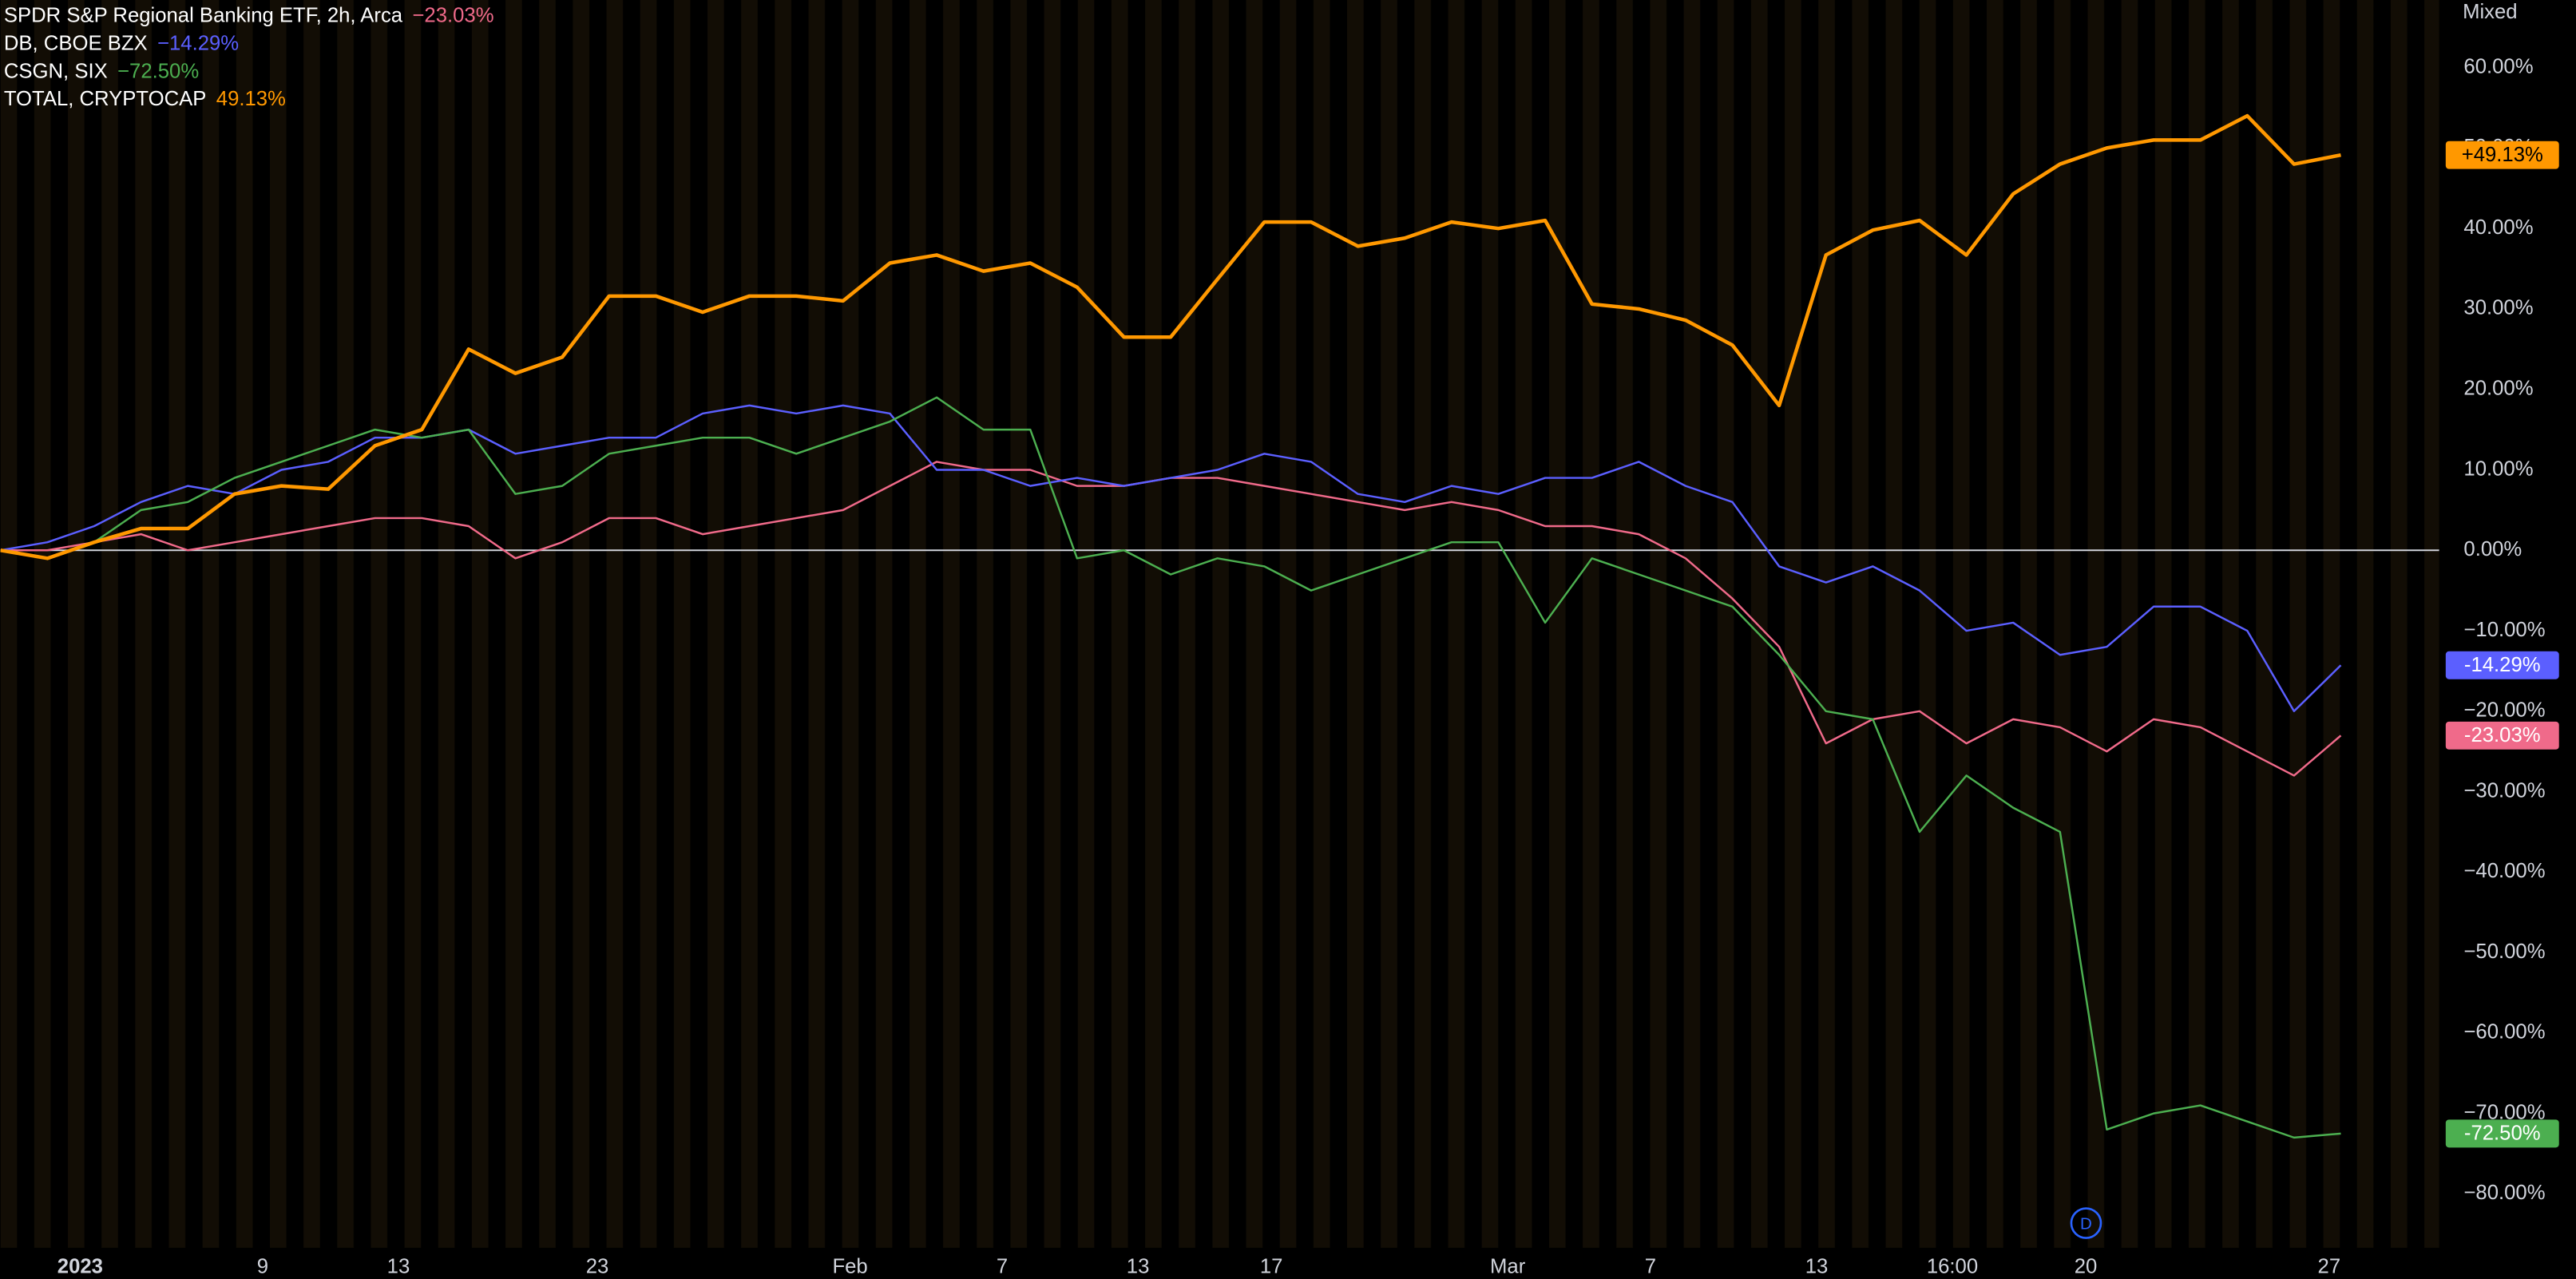 Image resolution: width=2576 pixels, height=1279 pixels. Describe the element at coordinates (80, 1266) in the screenshot. I see `x-tick-label: 2023` at that location.